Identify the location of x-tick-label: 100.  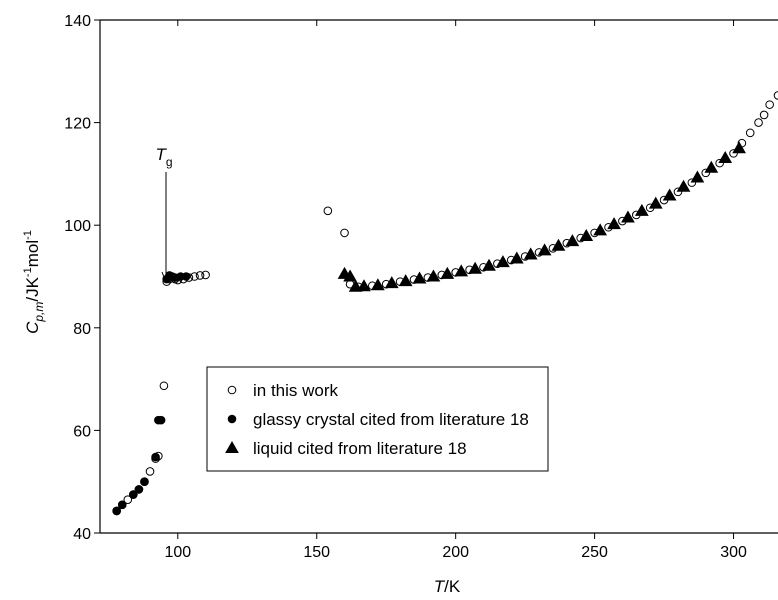
(177, 552).